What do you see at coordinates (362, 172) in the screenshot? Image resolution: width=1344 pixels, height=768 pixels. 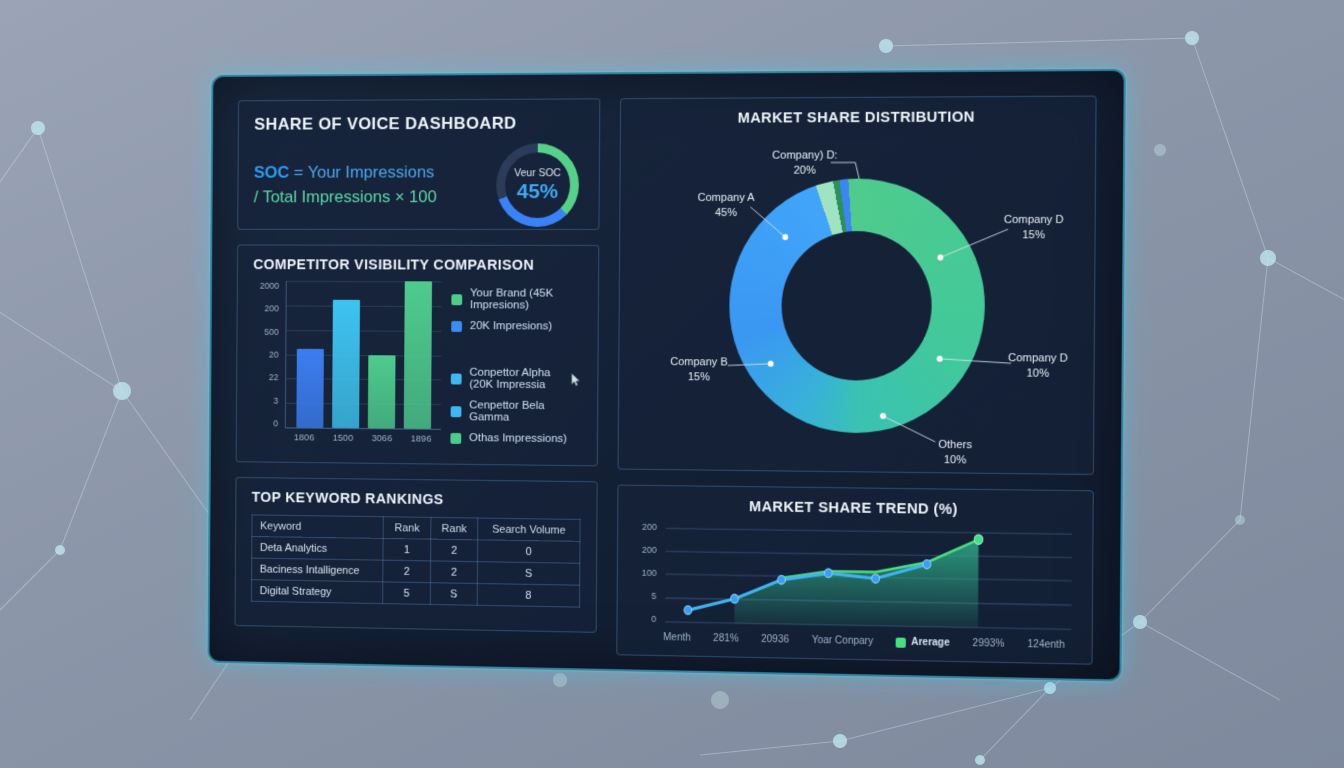 I see `soc-formula-rest: = Your Impressions` at bounding box center [362, 172].